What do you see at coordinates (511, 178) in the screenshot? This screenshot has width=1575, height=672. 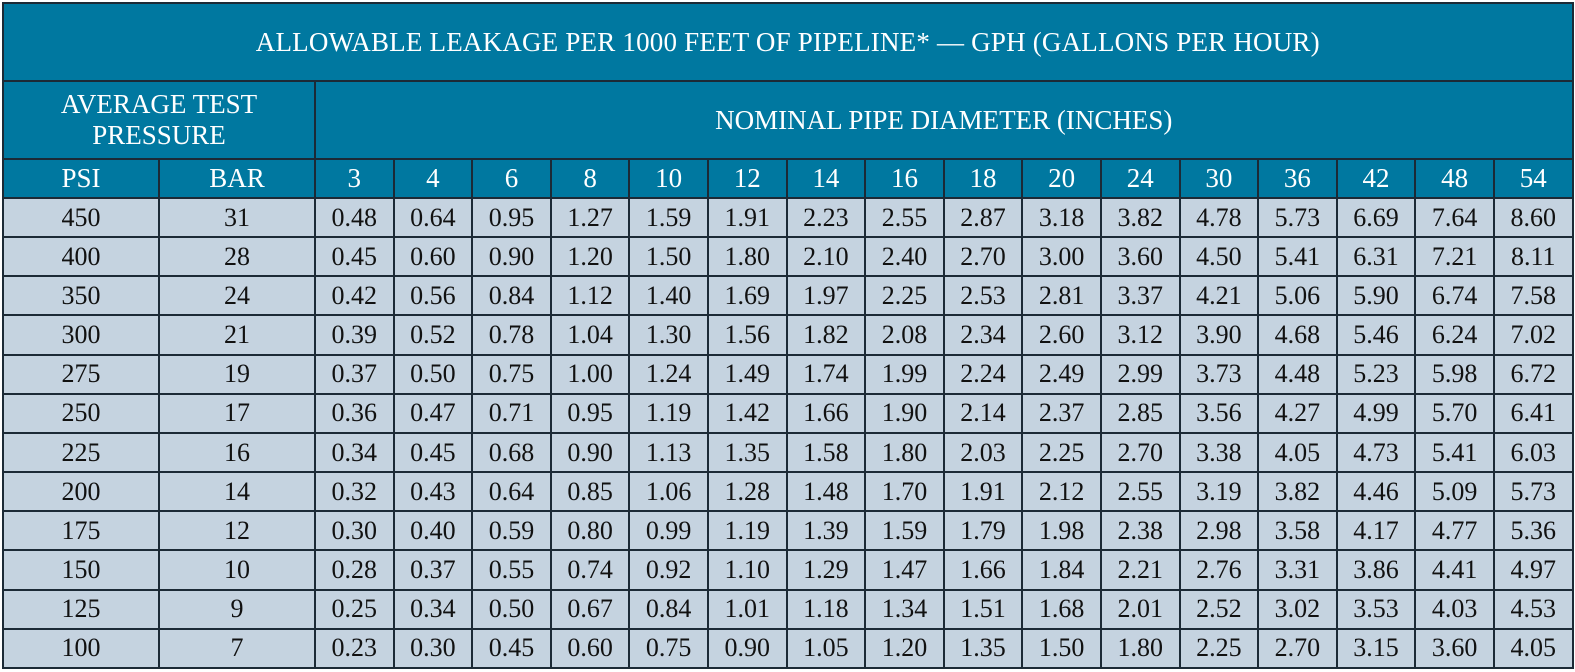 I see `diameter-column-header: 6` at bounding box center [511, 178].